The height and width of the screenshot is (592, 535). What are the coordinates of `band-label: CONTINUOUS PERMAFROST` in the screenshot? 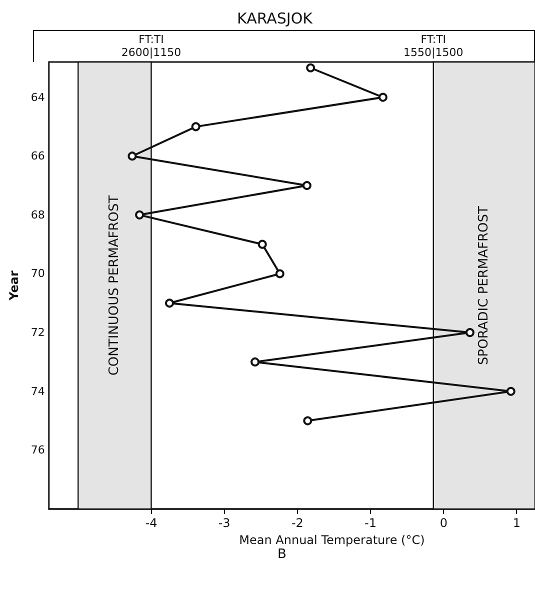 It's located at (114, 285).